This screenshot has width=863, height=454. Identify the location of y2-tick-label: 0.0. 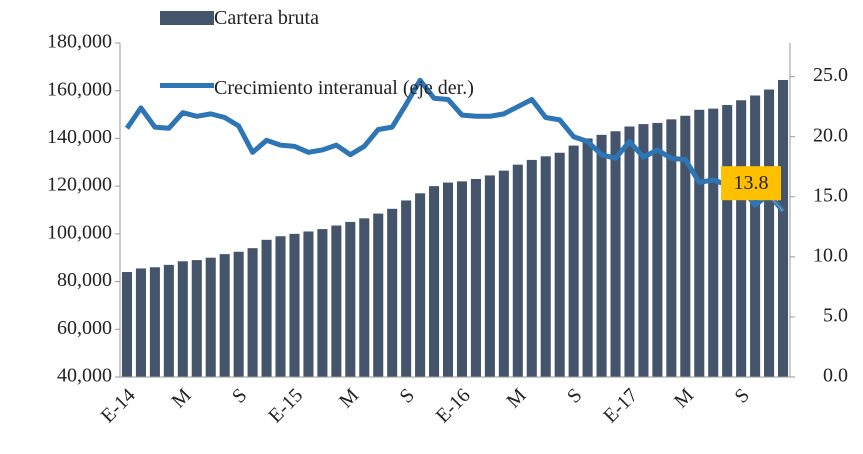
(835, 376).